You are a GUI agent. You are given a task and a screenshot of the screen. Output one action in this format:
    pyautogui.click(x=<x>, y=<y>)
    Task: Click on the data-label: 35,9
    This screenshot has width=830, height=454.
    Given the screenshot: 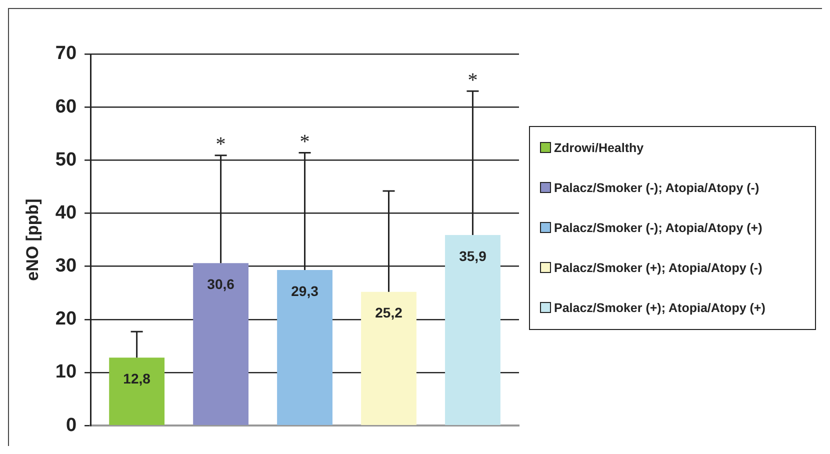 What is the action you would take?
    pyautogui.click(x=473, y=256)
    